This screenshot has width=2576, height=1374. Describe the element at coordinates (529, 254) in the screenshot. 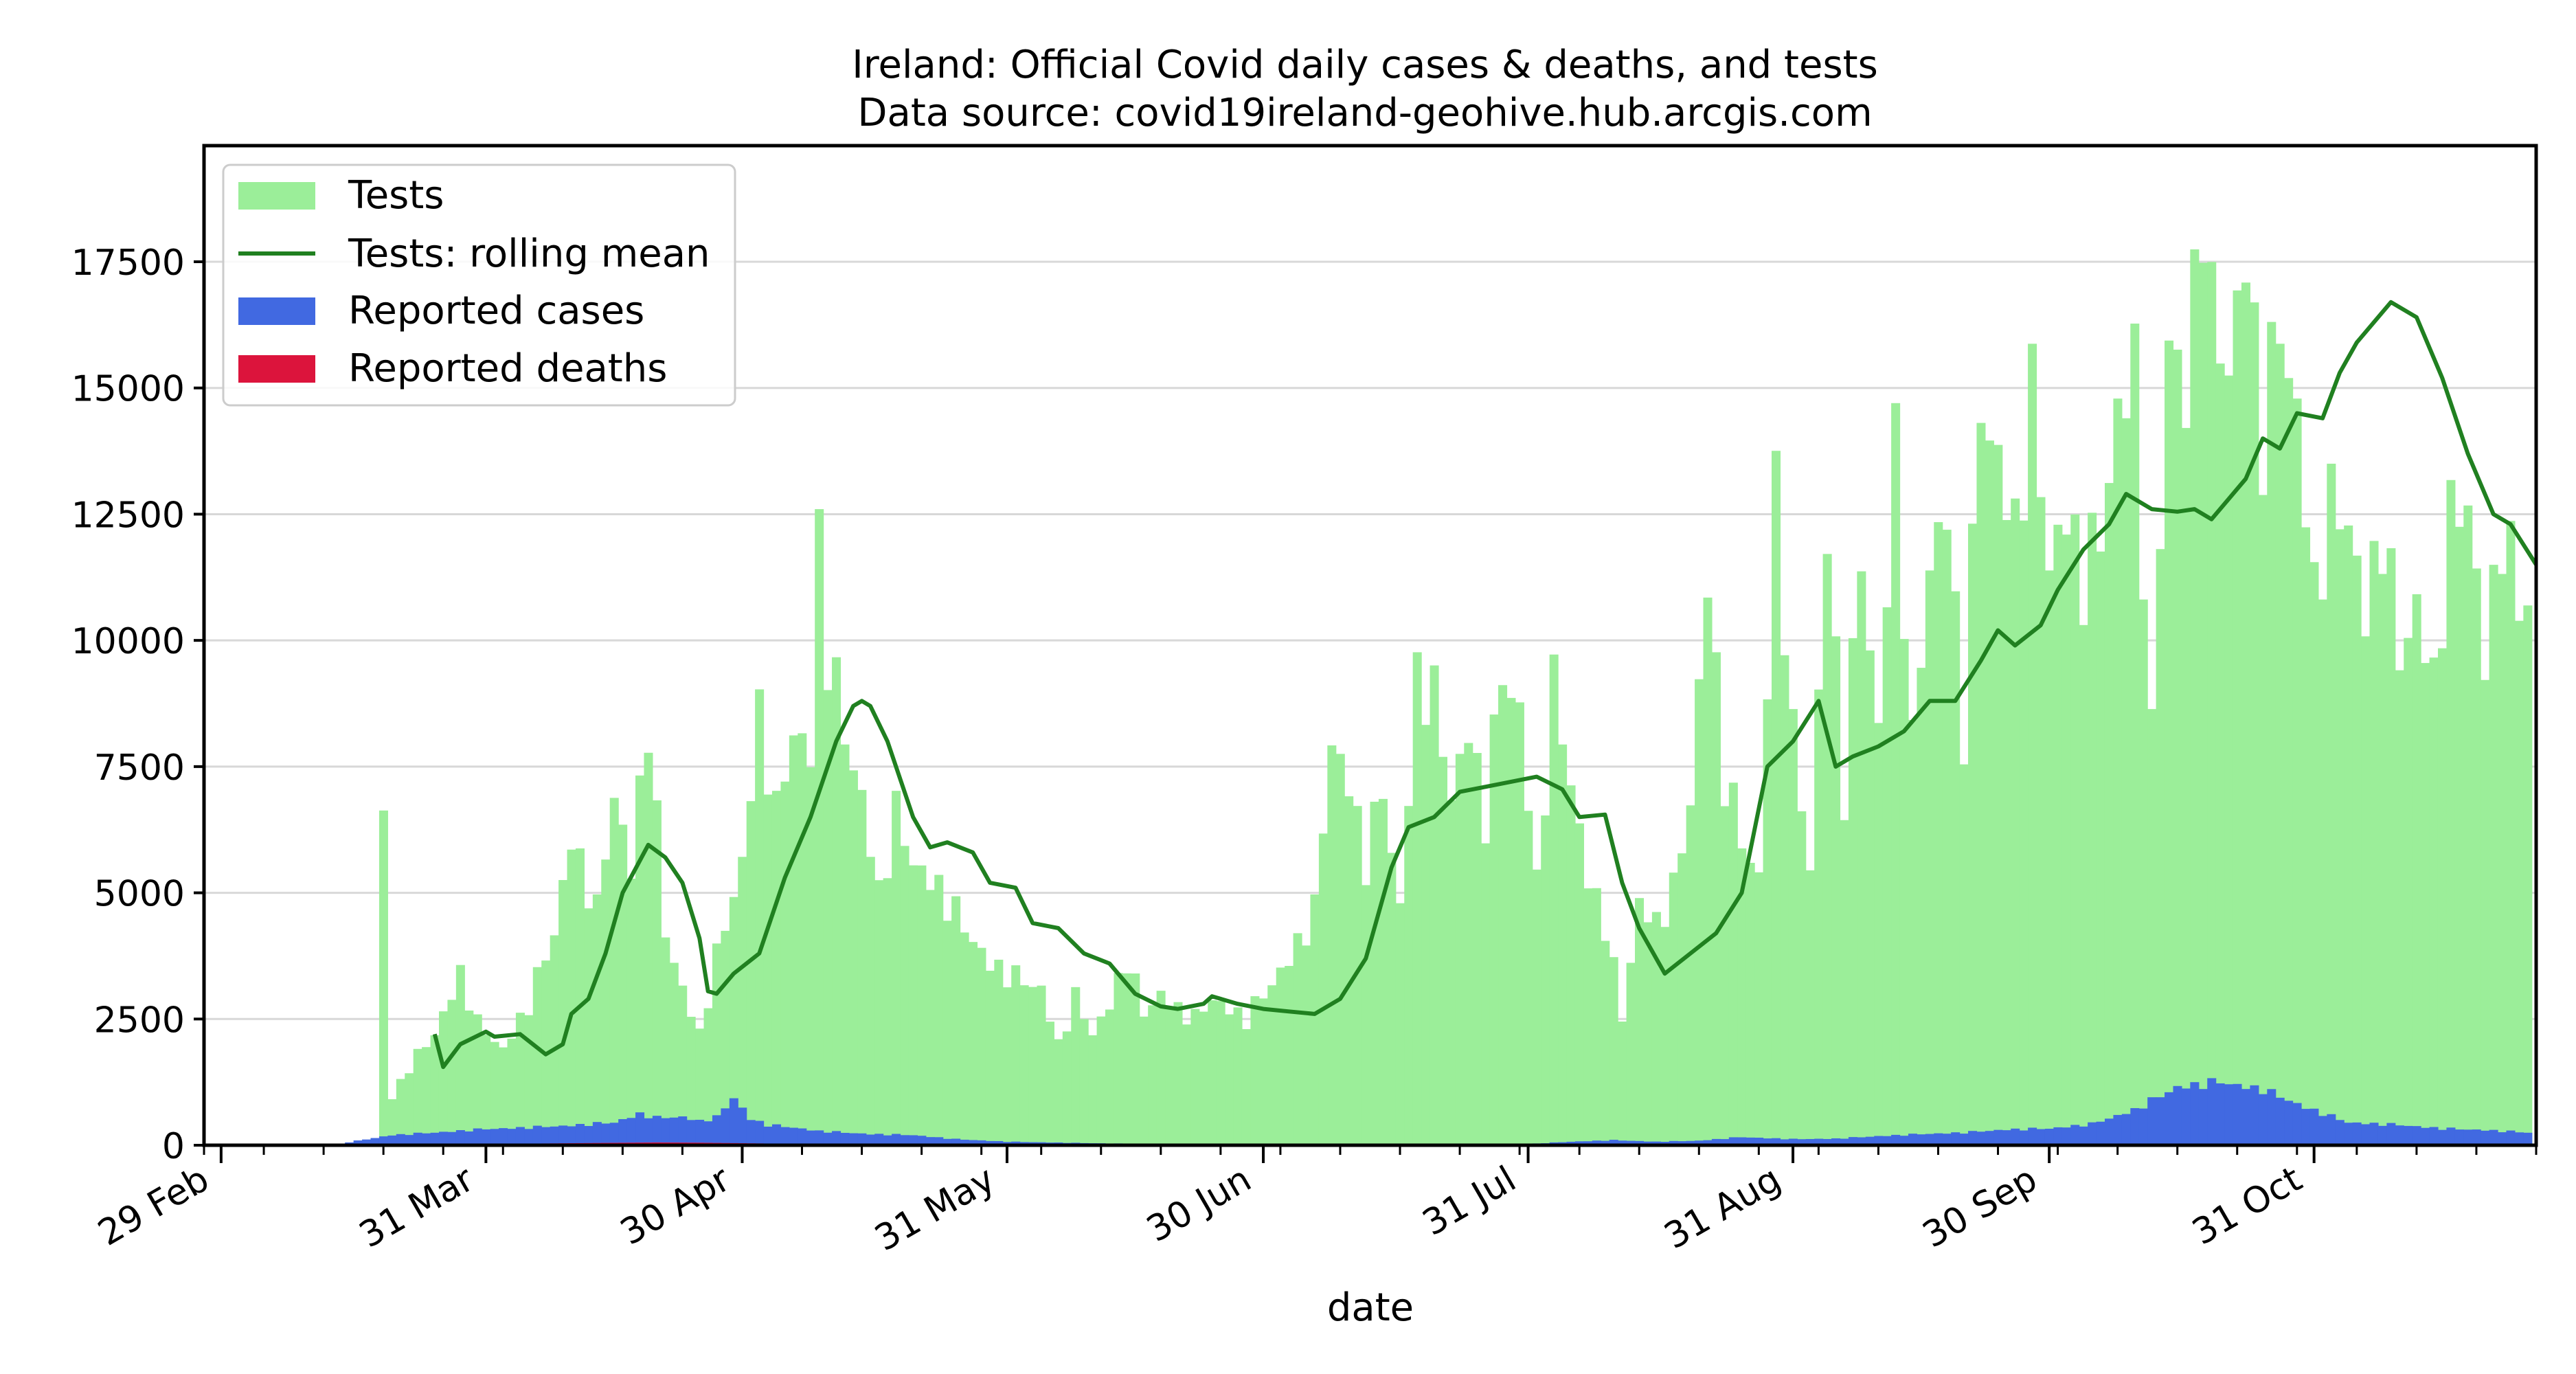

I see `legend-label-rolling-mean: Tests: rolling mean` at that location.